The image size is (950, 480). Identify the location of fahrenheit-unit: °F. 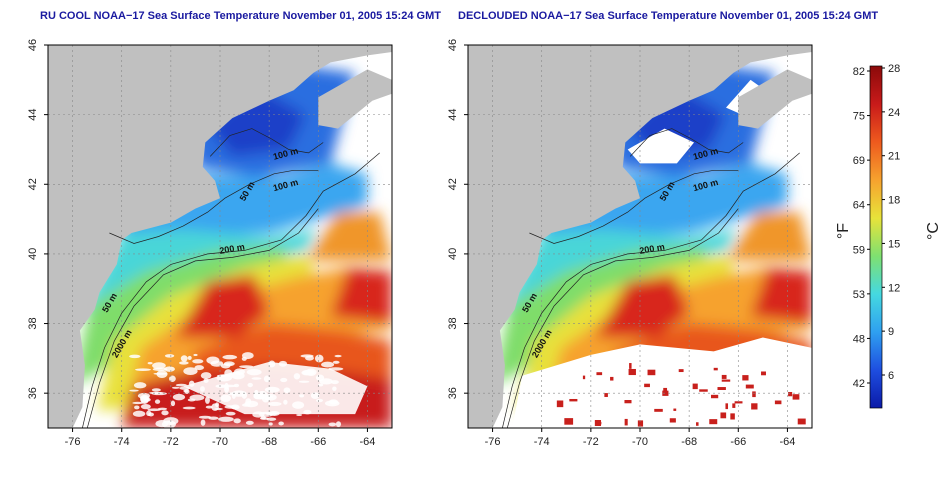
(843, 231).